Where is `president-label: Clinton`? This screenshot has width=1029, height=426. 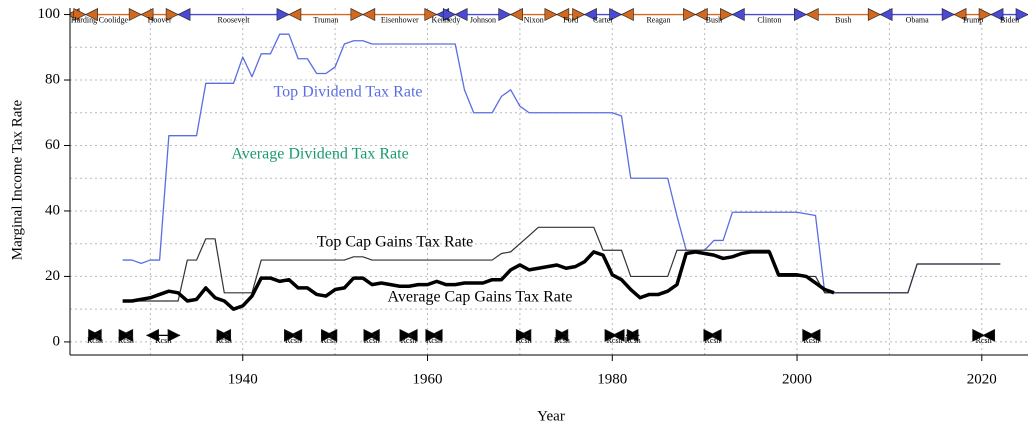
president-label: Clinton is located at coordinates (769, 19).